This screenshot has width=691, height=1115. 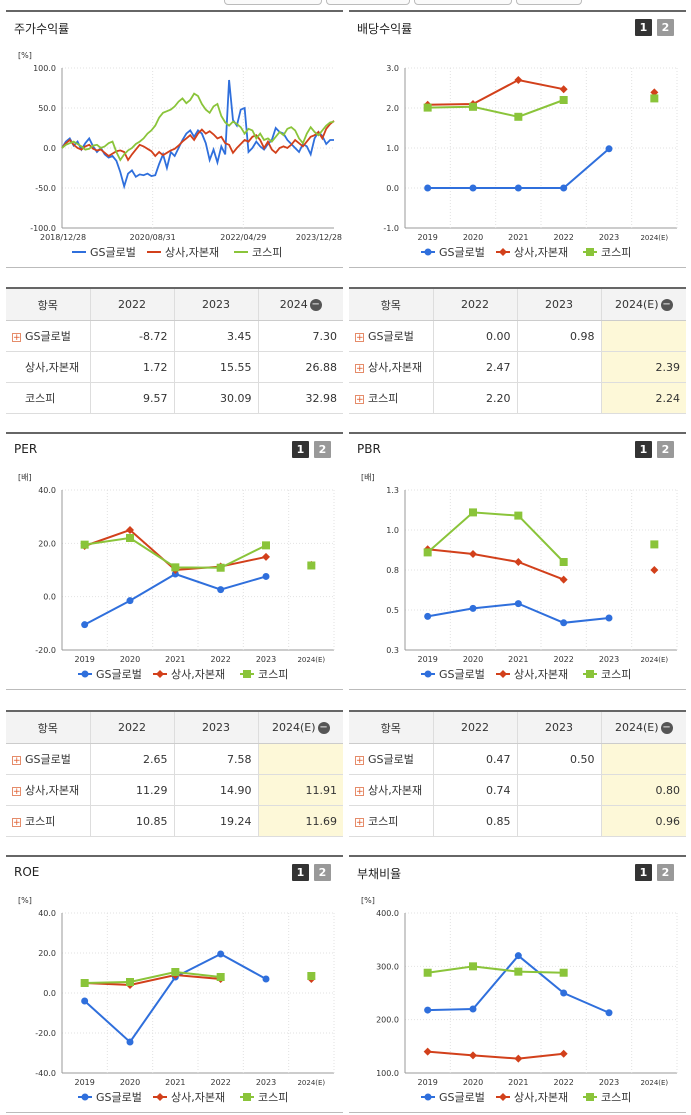 I want to click on value-cell: 11.69, so click(x=300, y=821).